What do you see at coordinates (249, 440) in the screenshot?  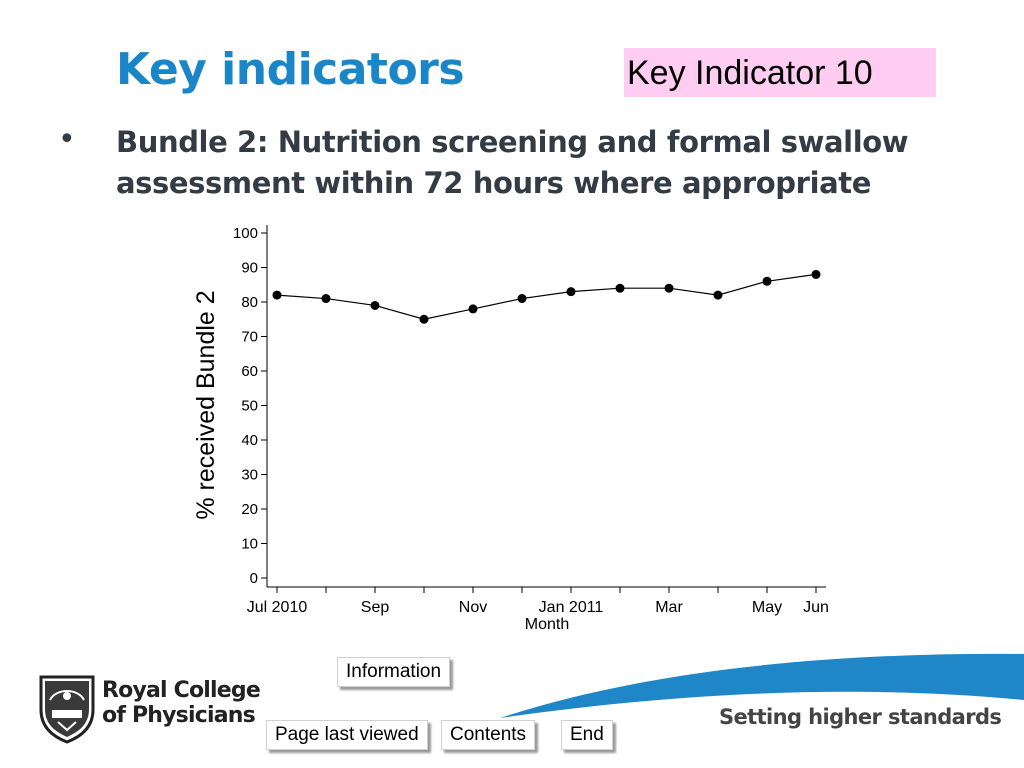 I see `y-tick-label: 40` at bounding box center [249, 440].